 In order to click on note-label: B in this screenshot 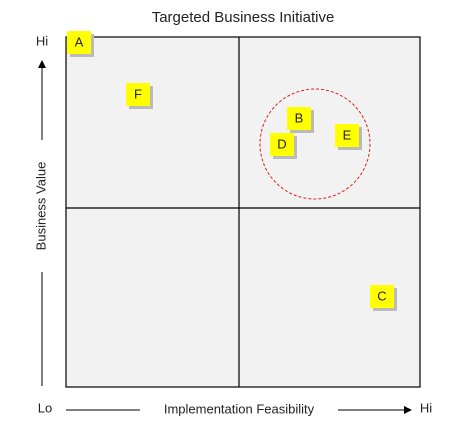, I will do `click(299, 117)`.